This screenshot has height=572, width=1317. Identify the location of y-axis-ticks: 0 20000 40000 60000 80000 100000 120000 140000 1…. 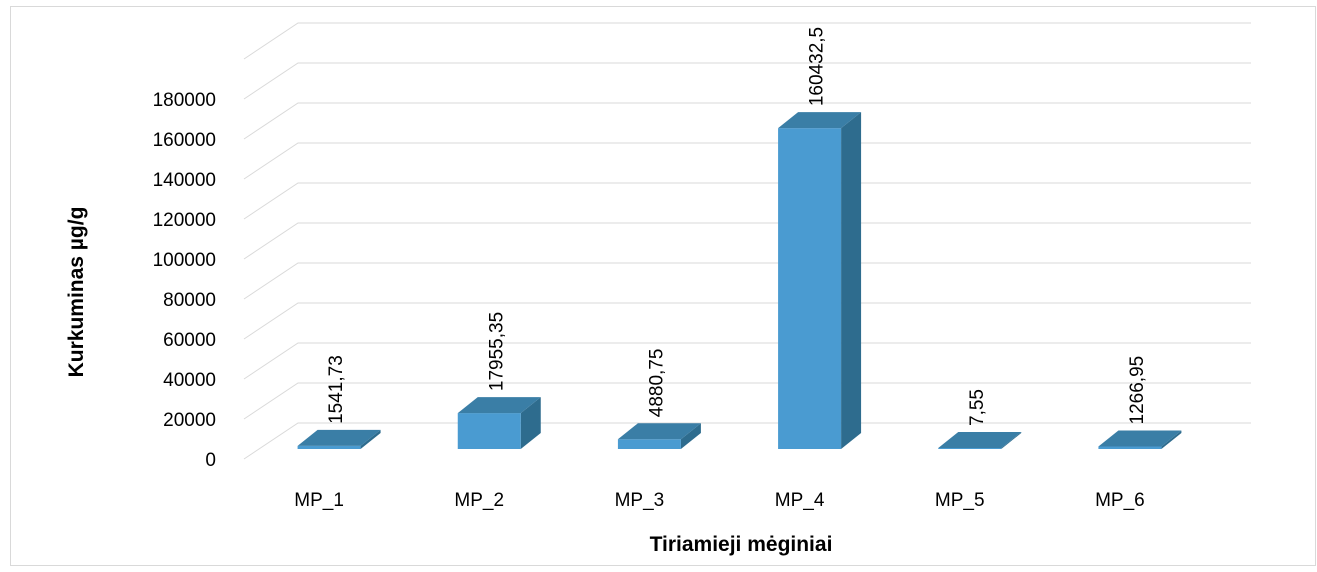
(184, 280).